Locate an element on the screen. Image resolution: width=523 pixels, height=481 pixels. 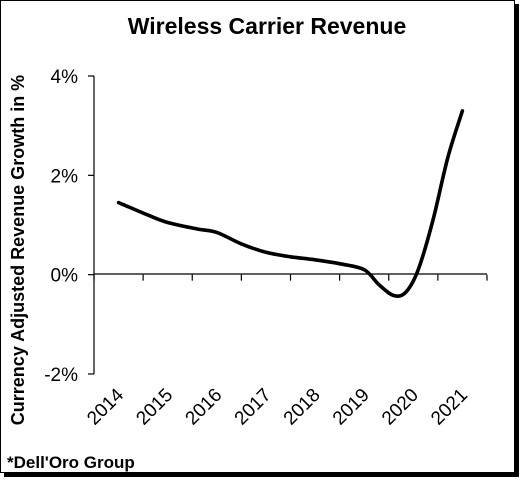
y-tick-label: 0% is located at coordinates (65, 276).